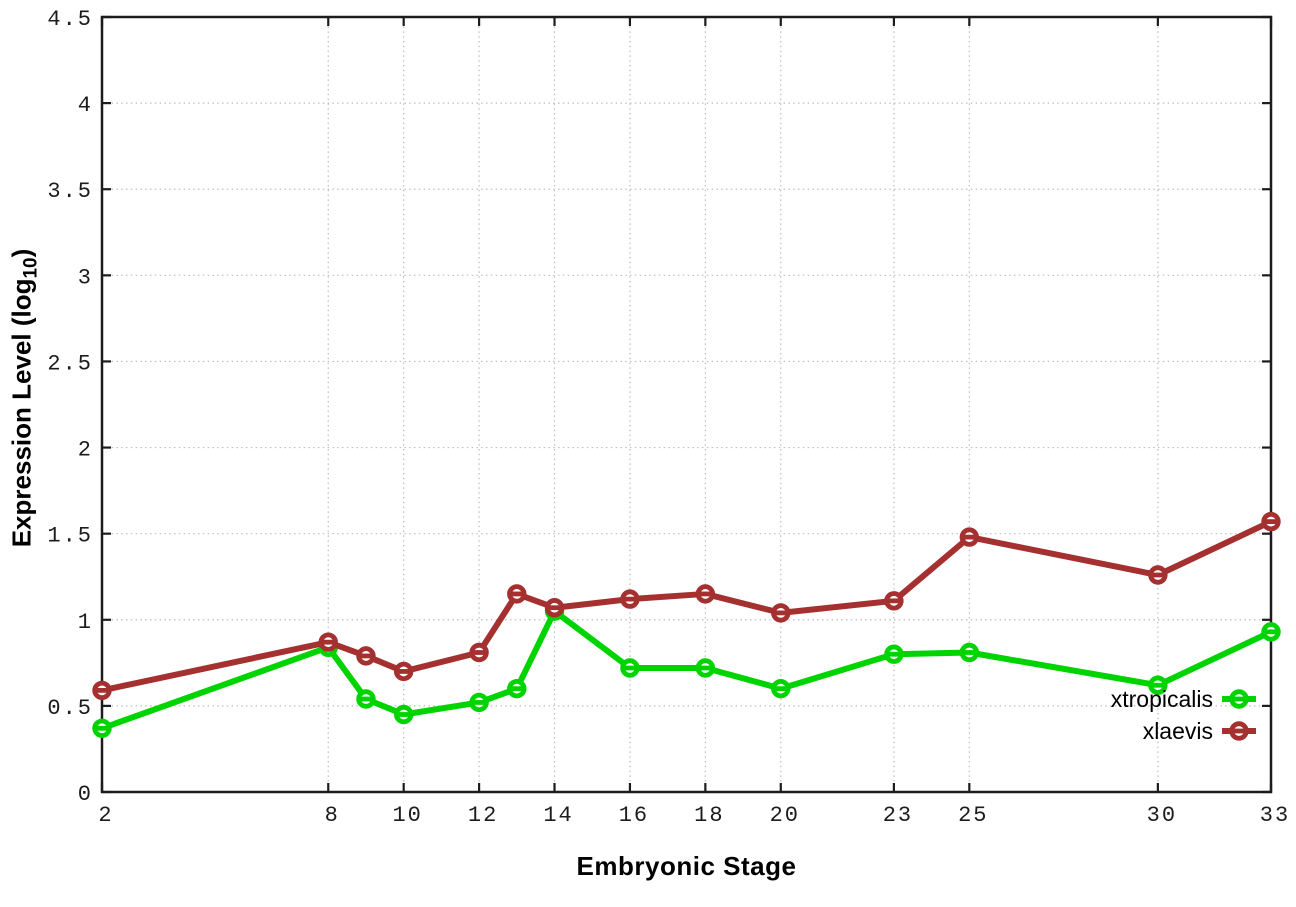 The width and height of the screenshot is (1296, 907). What do you see at coordinates (1177, 730) in the screenshot?
I see `legend-label-xlaevis: xlaevis` at bounding box center [1177, 730].